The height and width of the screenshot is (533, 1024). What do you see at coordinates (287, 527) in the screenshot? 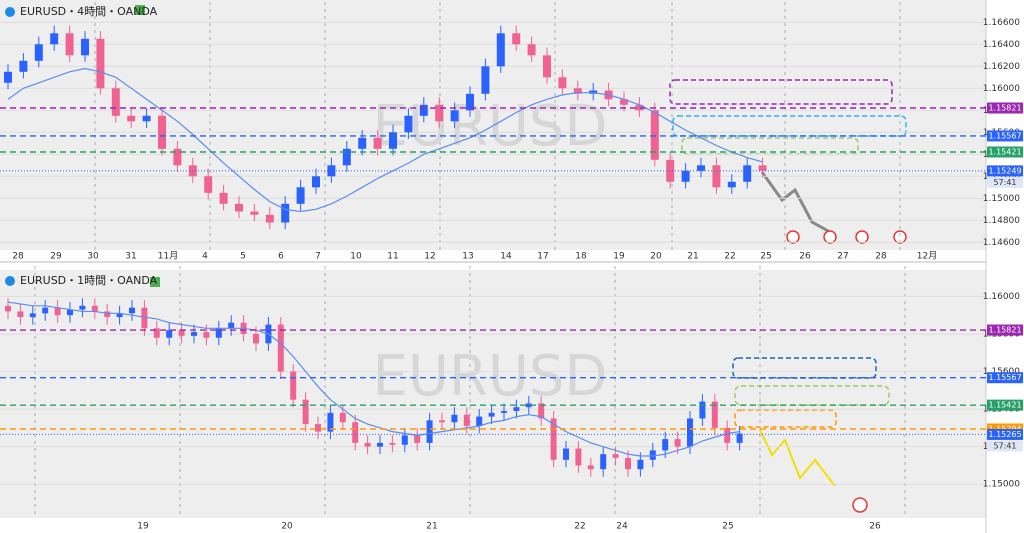
I see `x-tick-label: 20` at bounding box center [287, 527].